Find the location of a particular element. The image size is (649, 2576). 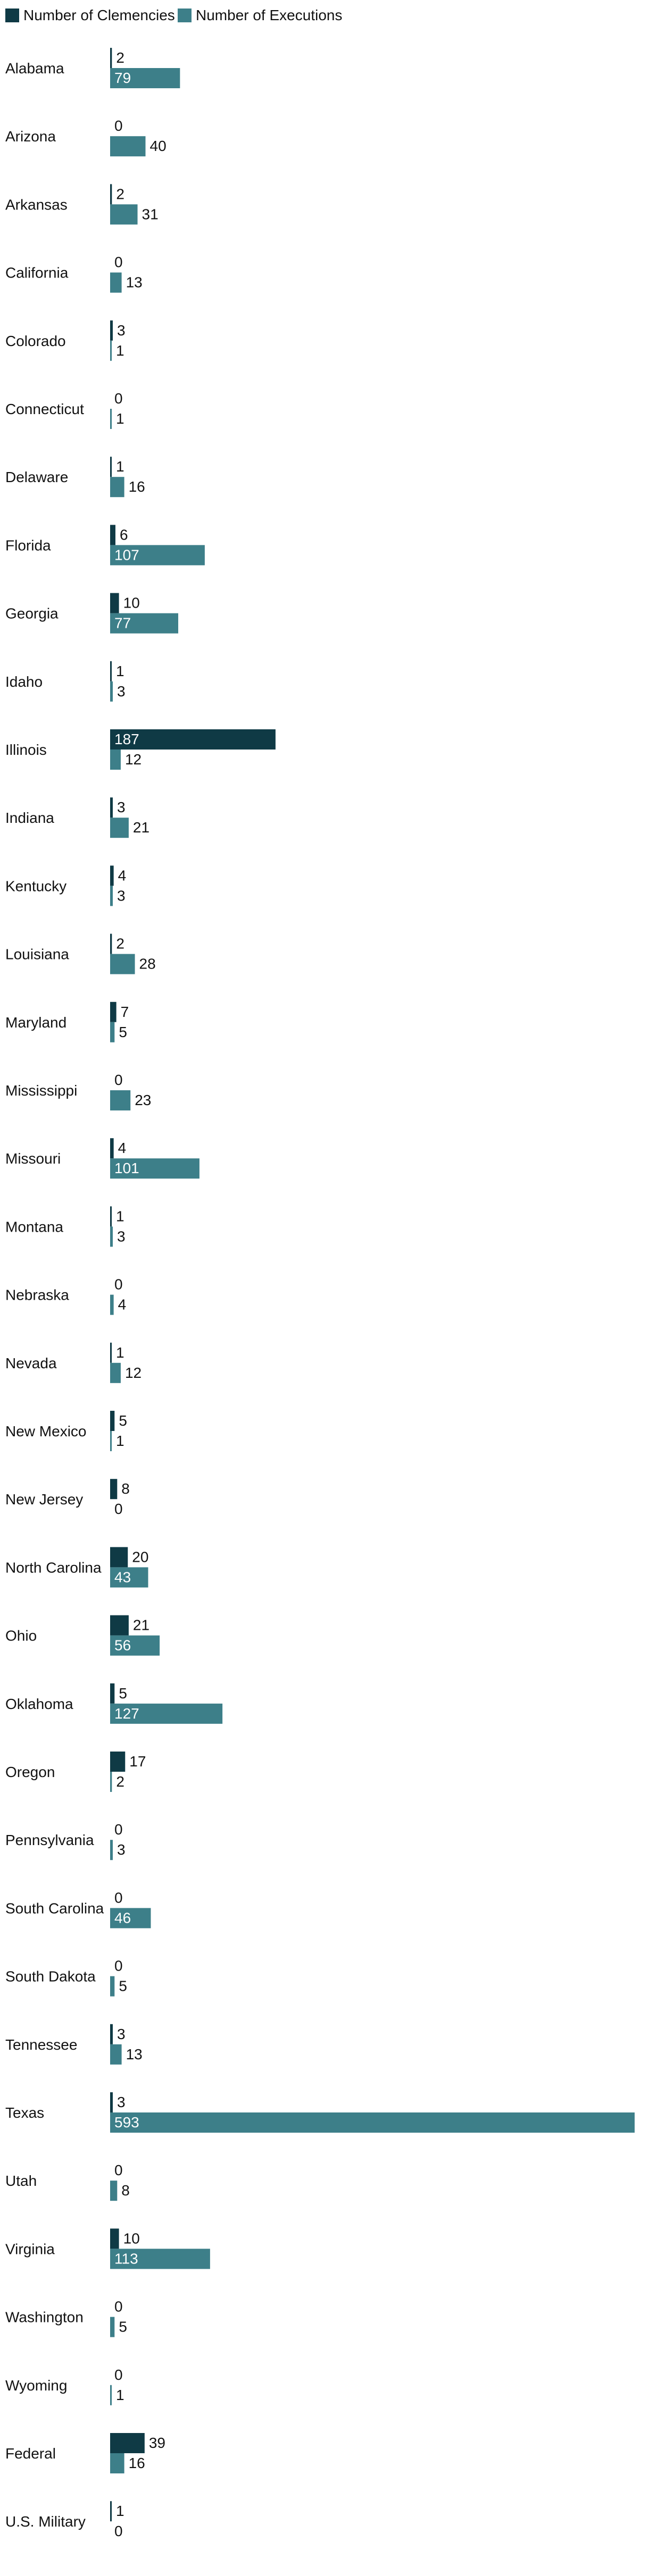

category-row: South Dakota 0 5 is located at coordinates (66, 1977).